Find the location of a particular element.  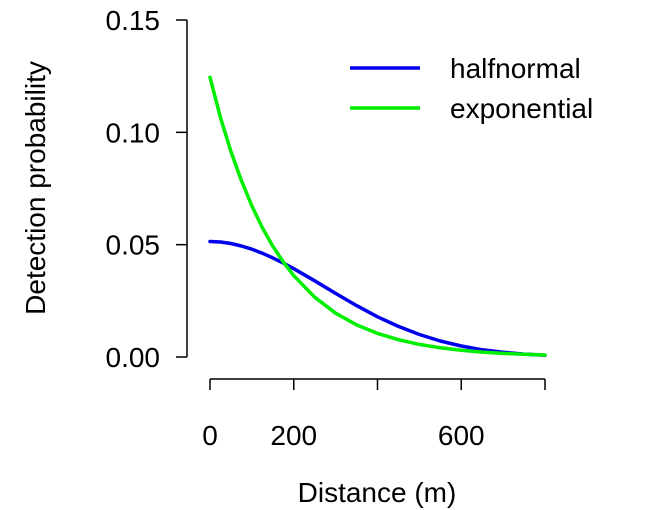

y-axis: 0.00 0.05 0.10 0.15 is located at coordinates (147, 189).